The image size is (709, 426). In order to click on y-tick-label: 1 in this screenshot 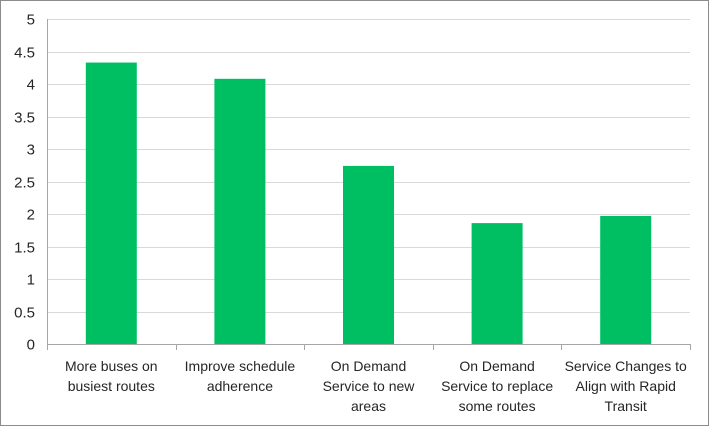, I will do `click(31, 280)`.